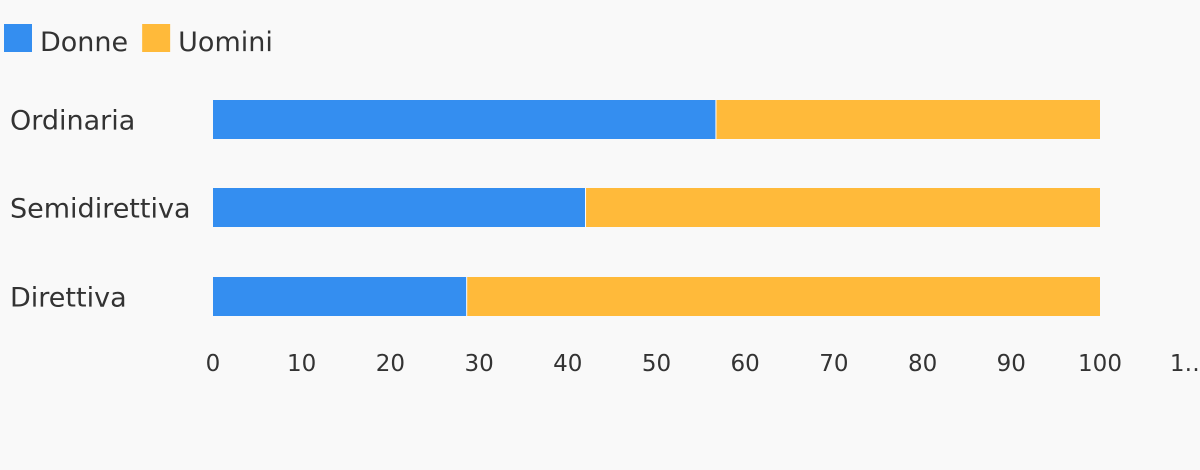 This screenshot has height=470, width=1200. What do you see at coordinates (340, 296) in the screenshot?
I see `bar-direttiva-donne` at bounding box center [340, 296].